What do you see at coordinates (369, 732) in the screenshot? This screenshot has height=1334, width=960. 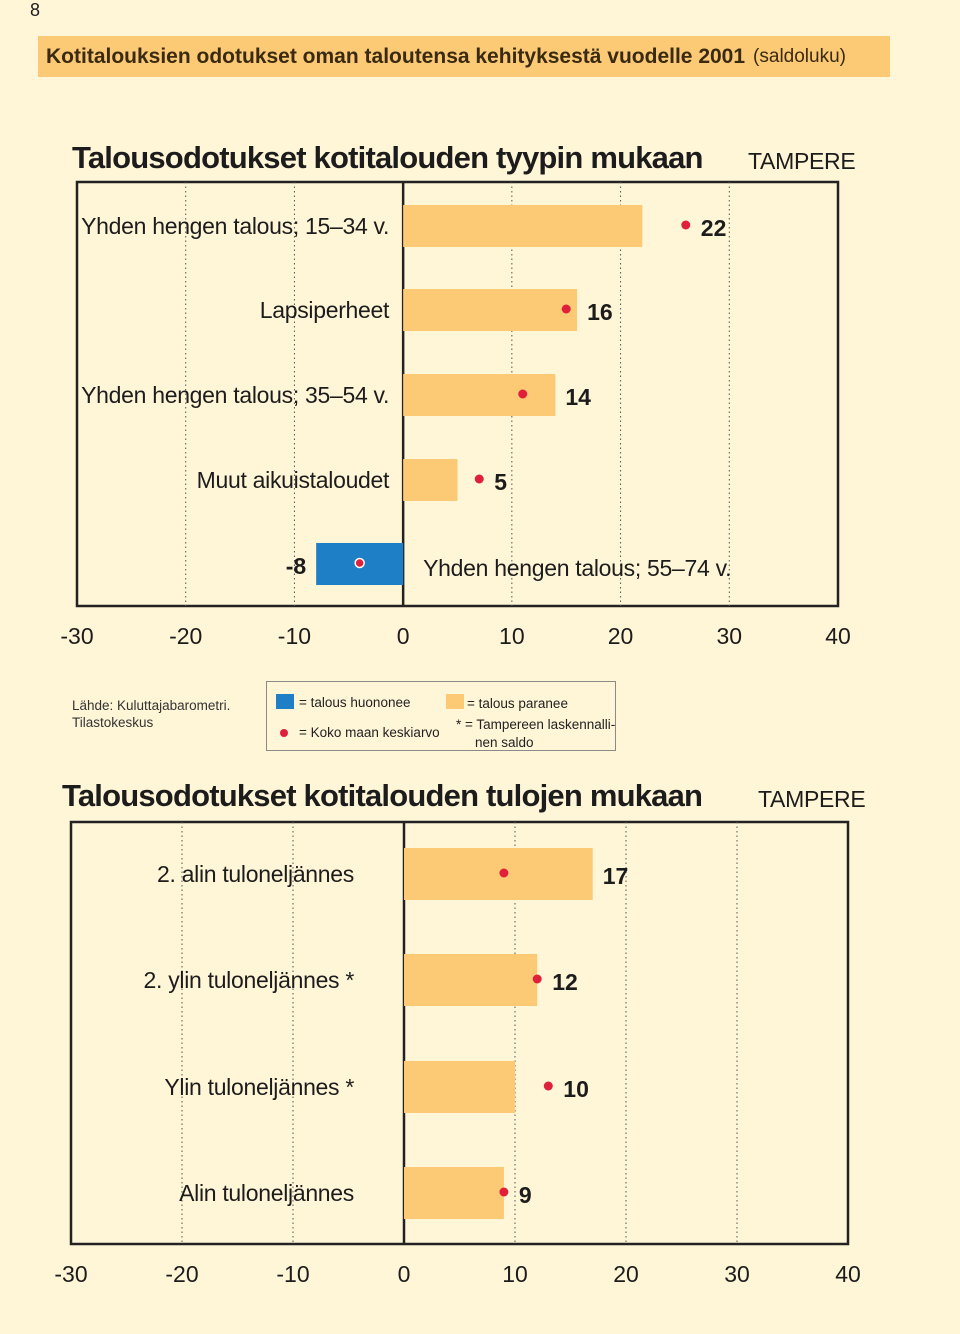 I see `legend-average-label: = Koko maan keskiarvo` at bounding box center [369, 732].